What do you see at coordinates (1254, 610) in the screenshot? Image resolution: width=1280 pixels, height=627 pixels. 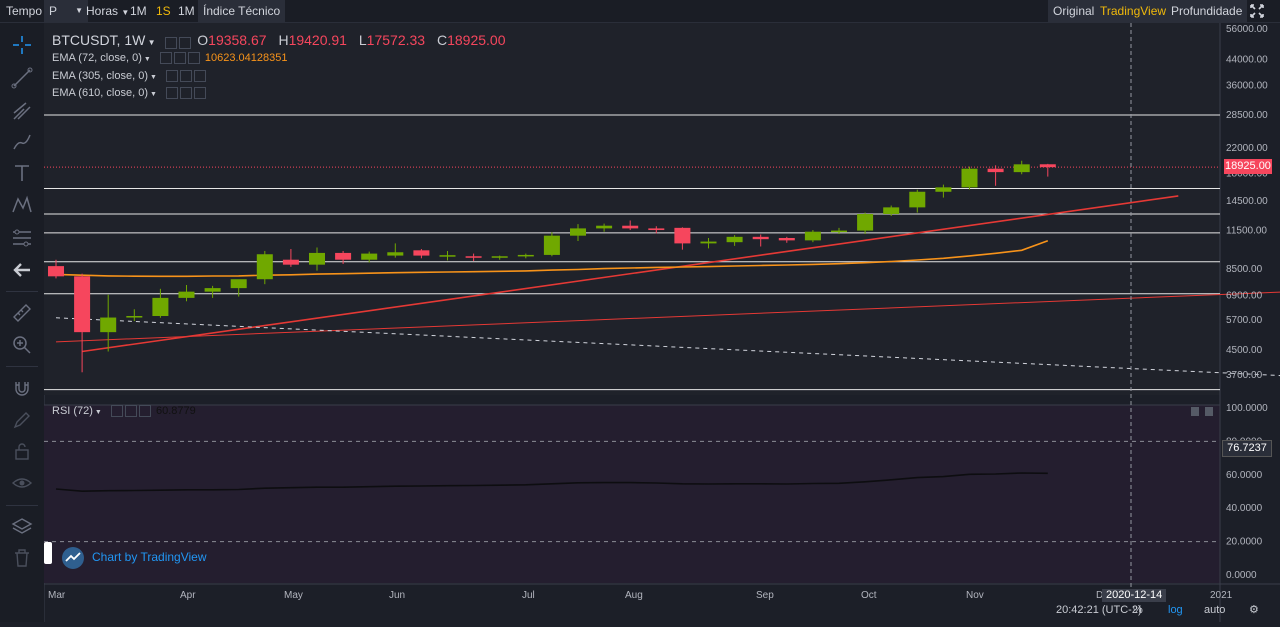 I see `gear-icon: ⚙` at bounding box center [1254, 610].